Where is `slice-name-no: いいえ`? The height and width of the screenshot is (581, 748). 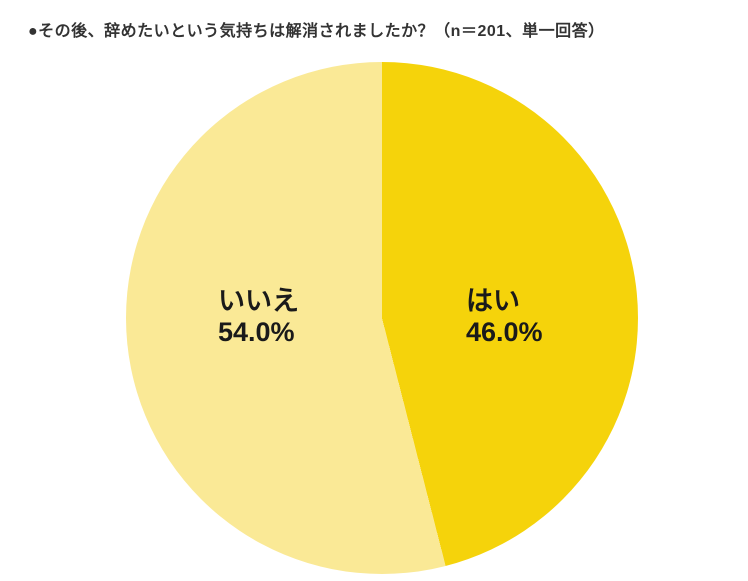
slice-name-no: いいえ is located at coordinates (258, 301).